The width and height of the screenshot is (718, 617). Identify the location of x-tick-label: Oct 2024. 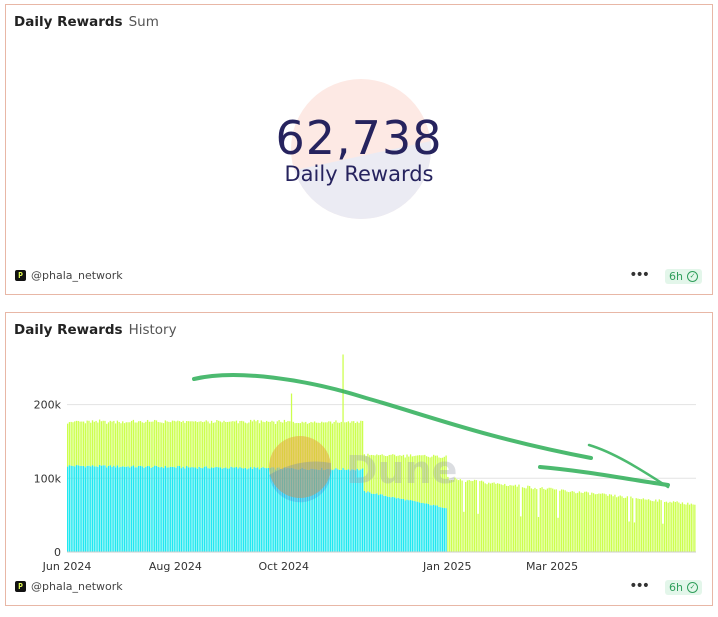
(284, 566).